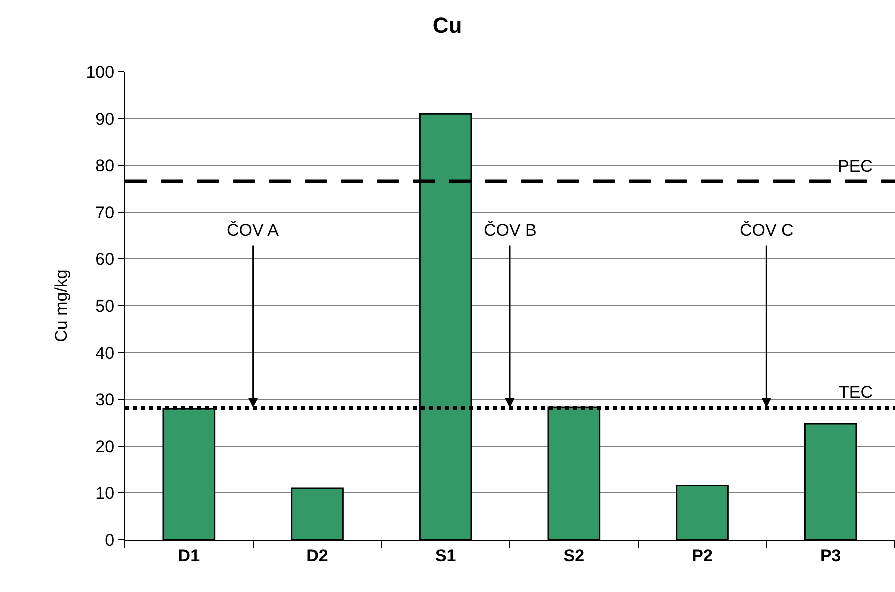 The height and width of the screenshot is (592, 895). I want to click on x-tick-label: P3, so click(831, 556).